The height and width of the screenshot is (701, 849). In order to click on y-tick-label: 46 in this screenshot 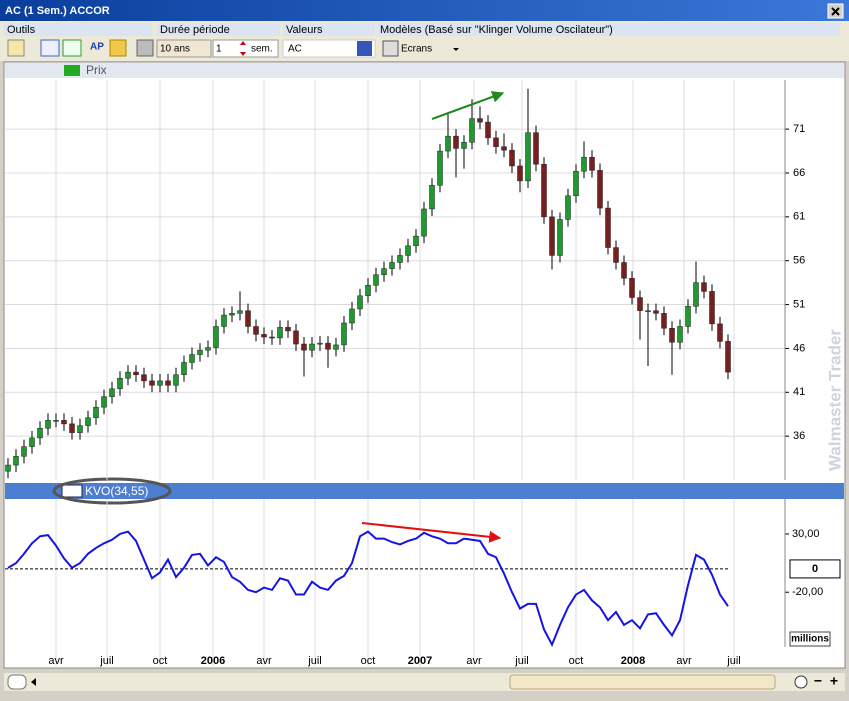, I will do `click(799, 348)`.